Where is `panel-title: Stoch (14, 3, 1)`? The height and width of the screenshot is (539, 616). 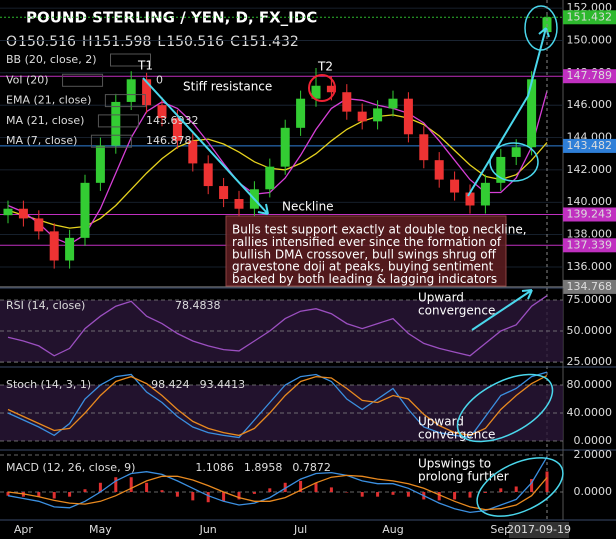 panel-title: Stoch (14, 3, 1) is located at coordinates (48, 384).